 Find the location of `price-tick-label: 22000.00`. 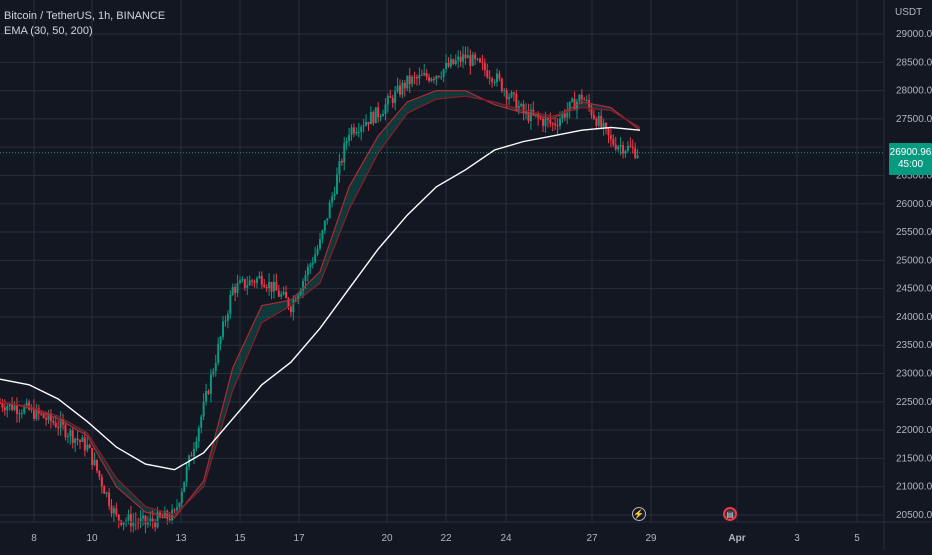

price-tick-label: 22000.00 is located at coordinates (914, 430).